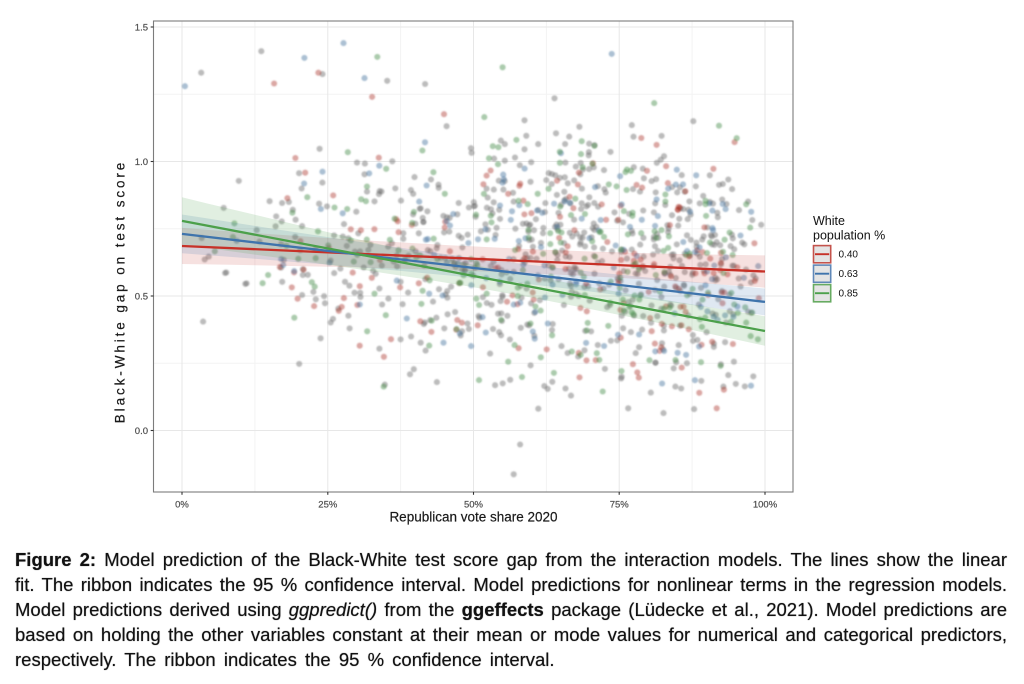 The width and height of the screenshot is (1024, 684). What do you see at coordinates (182, 505) in the screenshot?
I see `svg-text: 0%` at bounding box center [182, 505].